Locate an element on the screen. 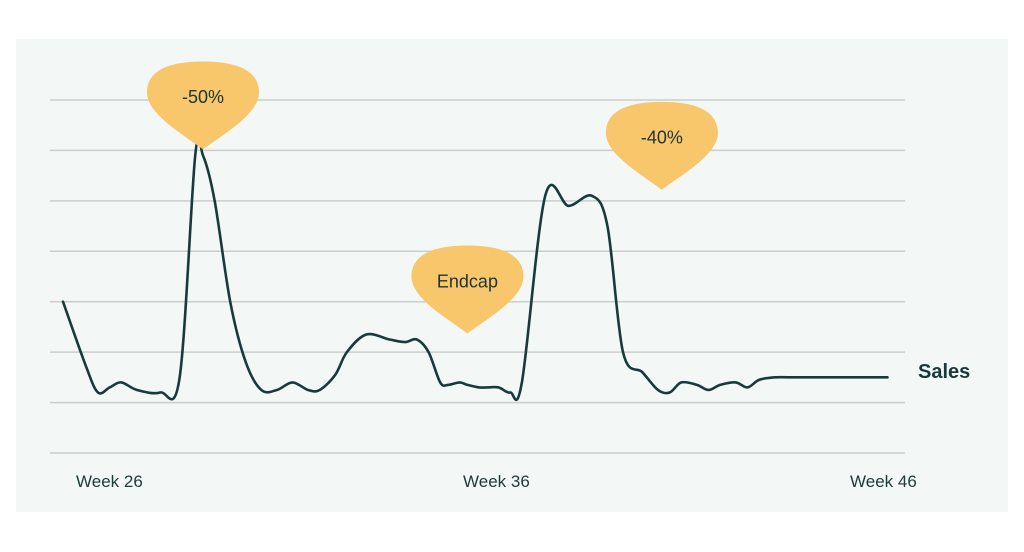 Image resolution: width=1024 pixels, height=552 pixels. annotation-label: -50% is located at coordinates (203, 97).